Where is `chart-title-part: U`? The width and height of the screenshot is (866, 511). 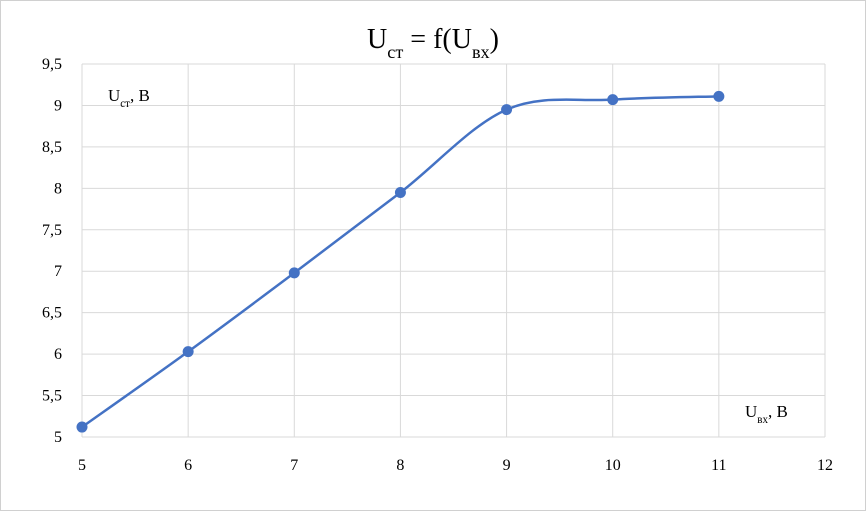
chart-title-part: U is located at coordinates (377, 39).